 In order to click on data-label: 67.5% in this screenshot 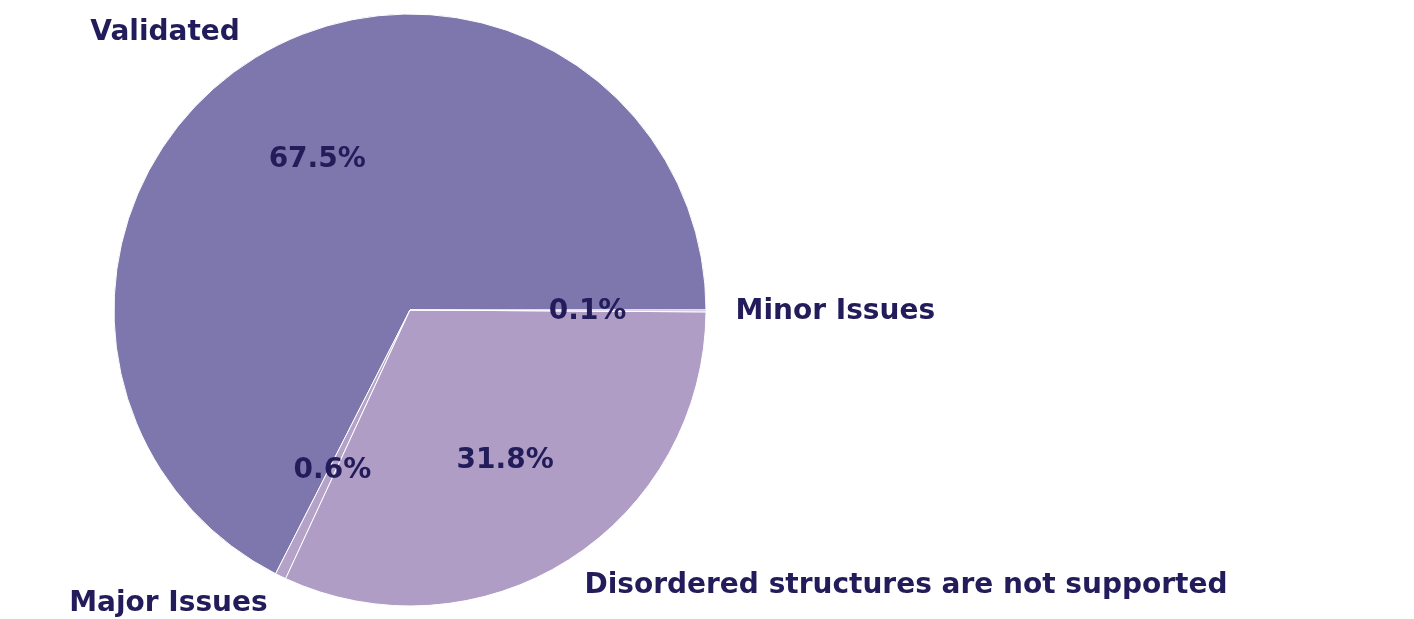, I will do `click(317, 157)`.